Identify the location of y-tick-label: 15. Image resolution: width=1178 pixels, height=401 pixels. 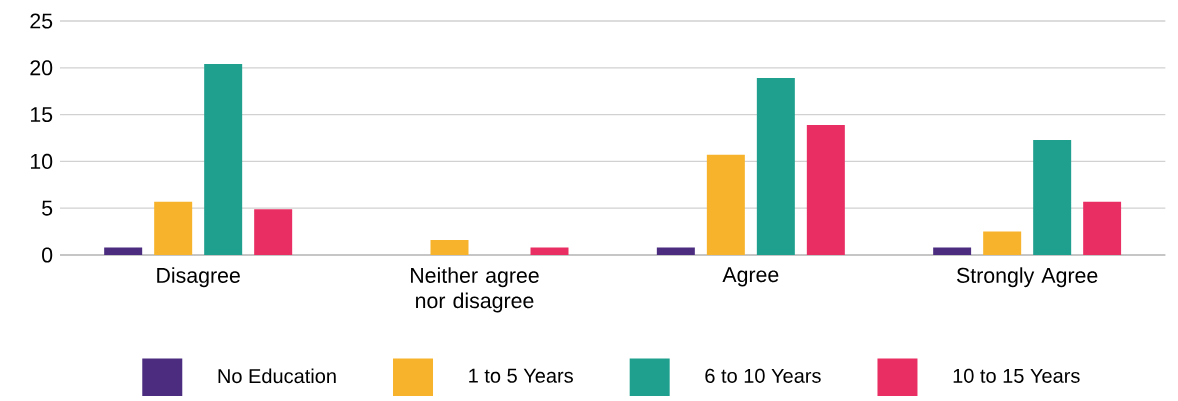
(41, 115).